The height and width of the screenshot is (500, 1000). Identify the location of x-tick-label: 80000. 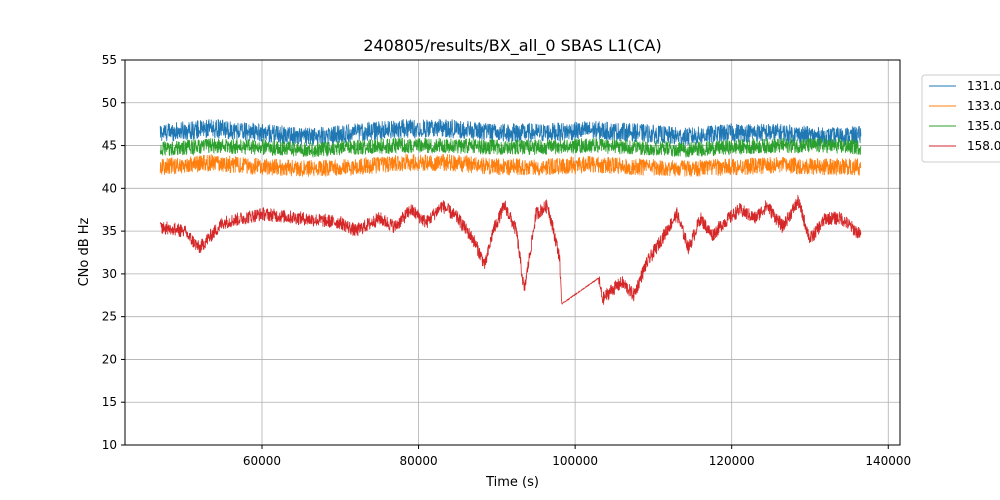
(418, 461).